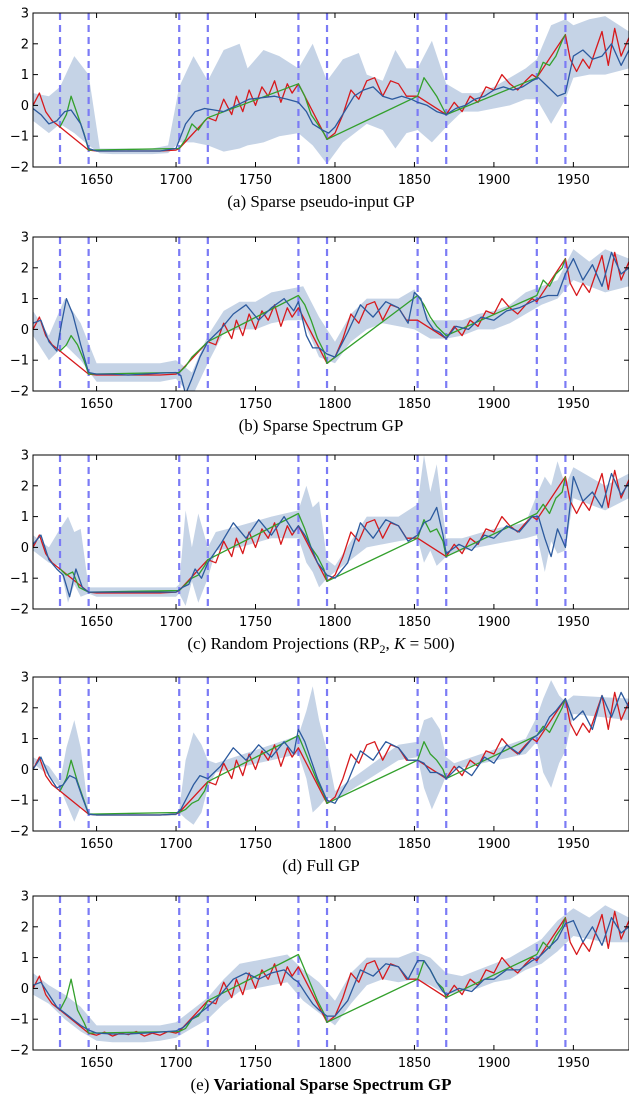 The image size is (629, 1100). I want to click on panel-caption: (c) Random Projections (RP2, K = 500), so click(320, 645).